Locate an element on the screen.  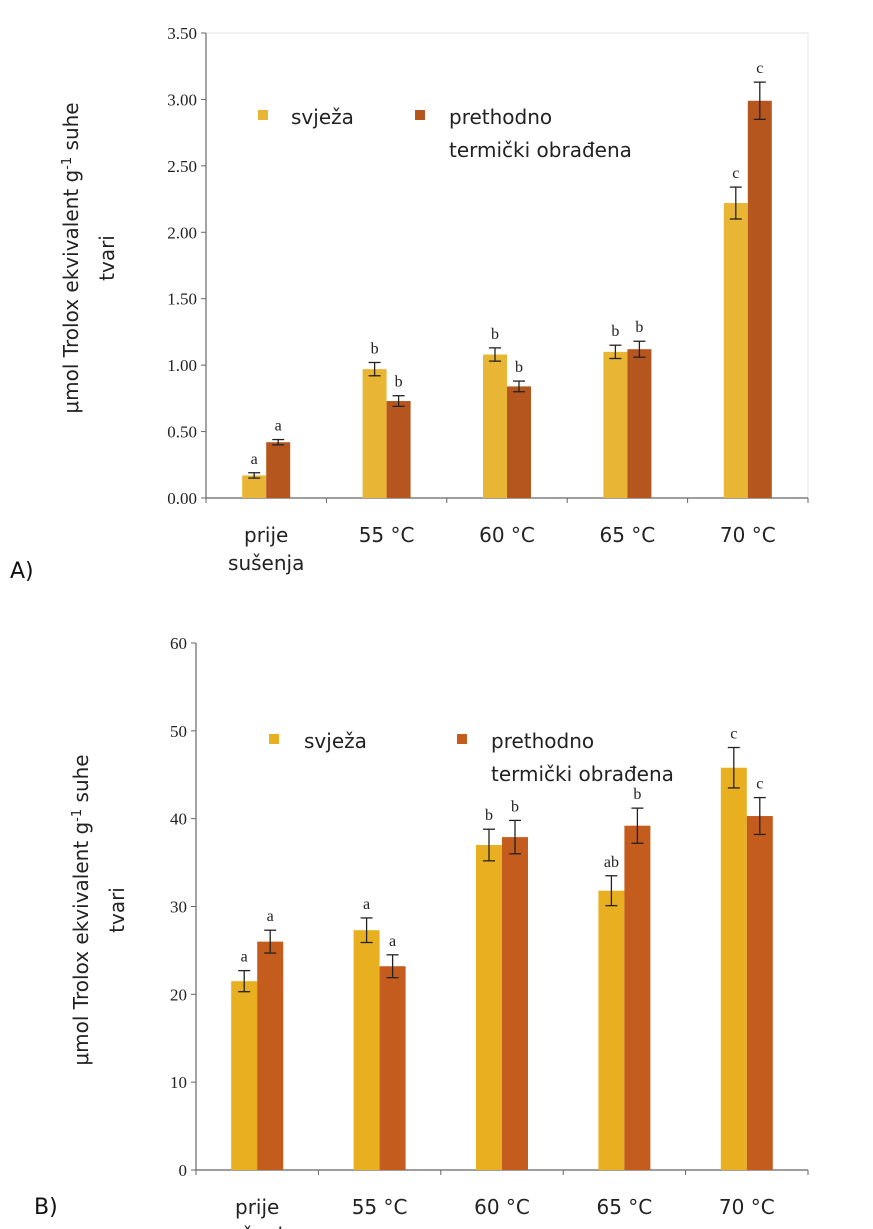
significance-letter: ab is located at coordinates (611, 862).